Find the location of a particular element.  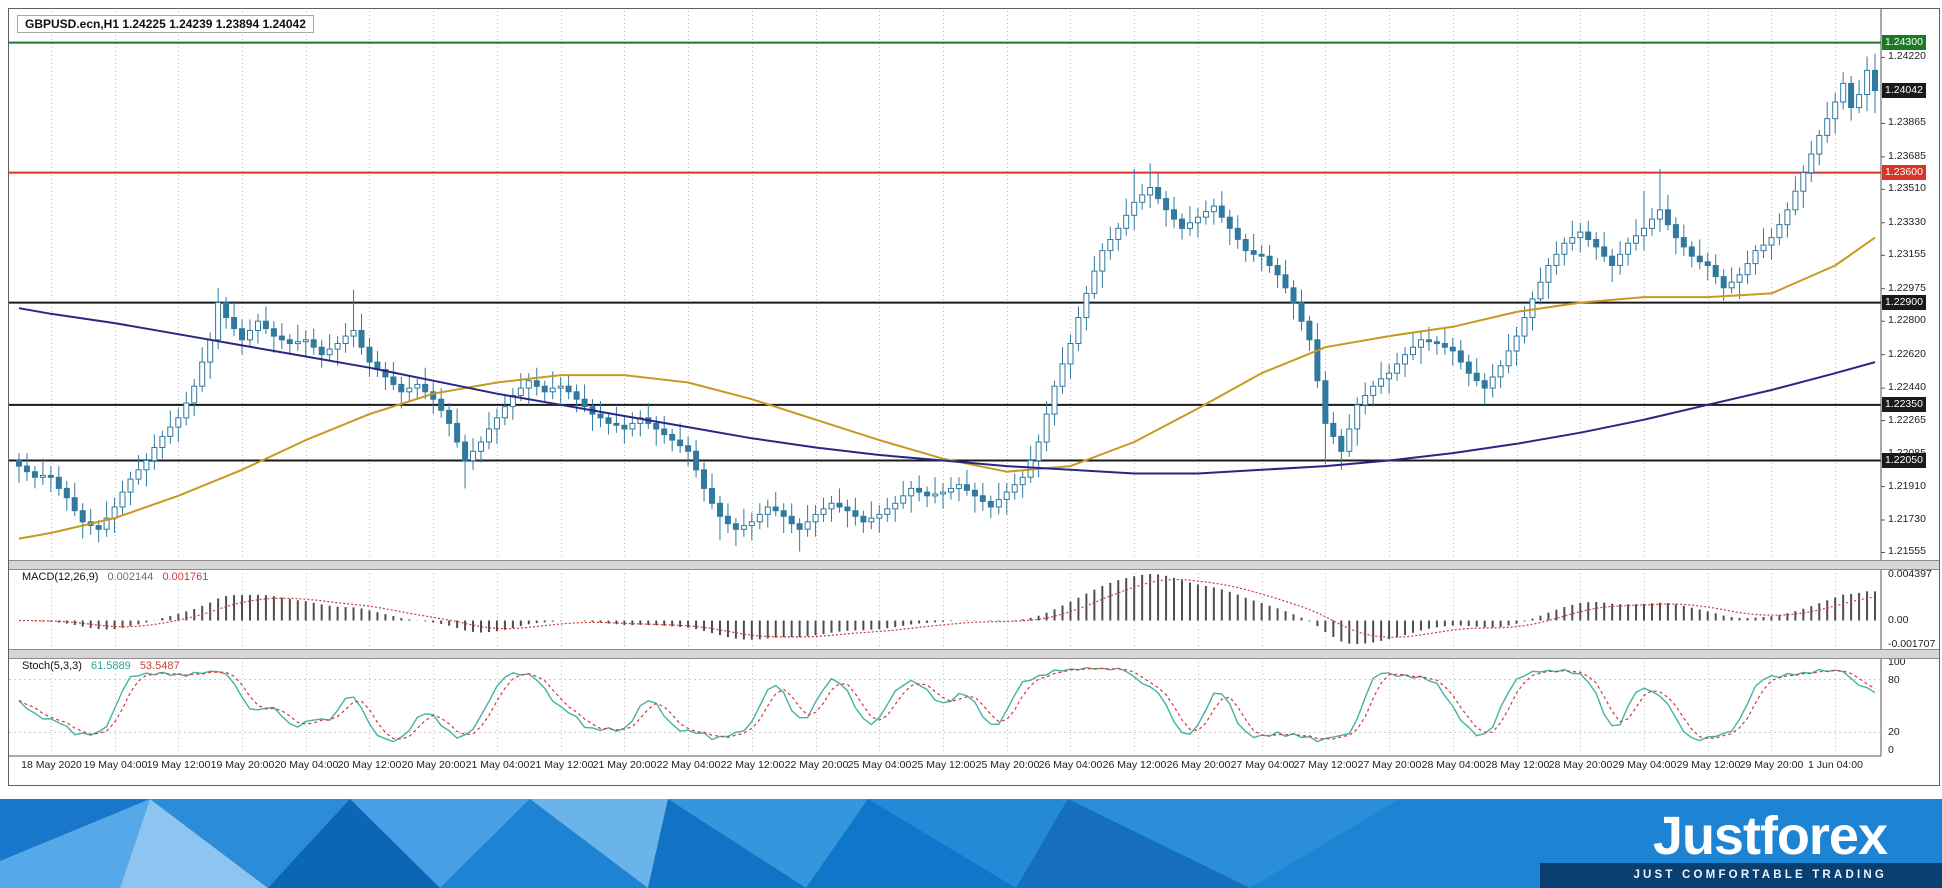

macd-label-text: MACD(12,26,9) is located at coordinates (60, 577).